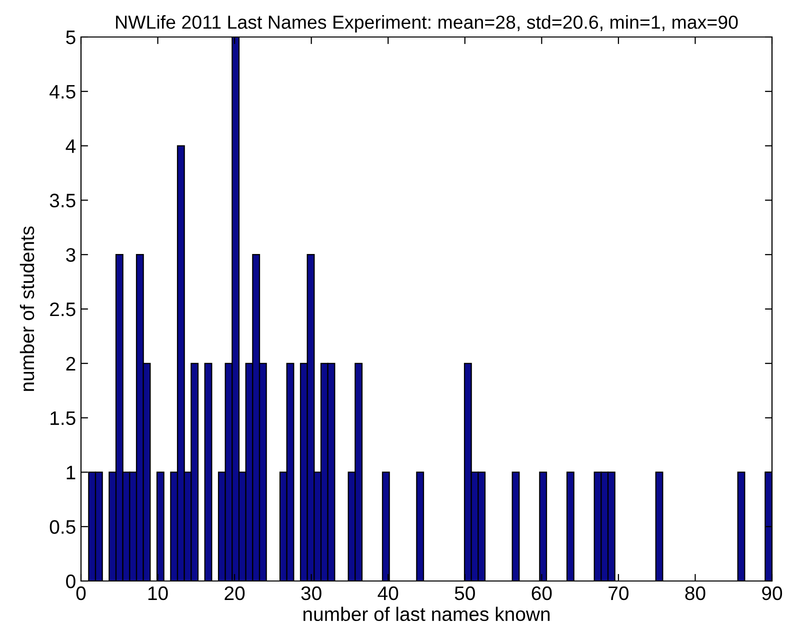 This screenshot has width=801, height=637. What do you see at coordinates (427, 24) in the screenshot?
I see `chart-title: NWLife 2011 Last Names Experiment: mean=28, std=20.6, min=1, max=90` at bounding box center [427, 24].